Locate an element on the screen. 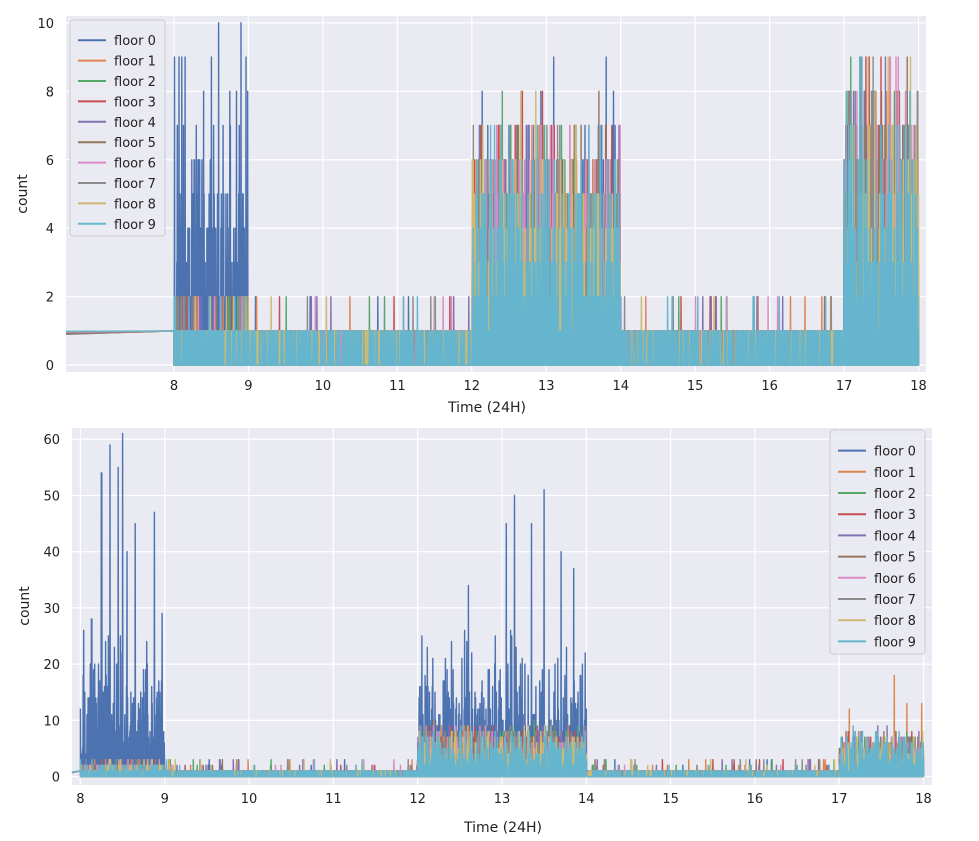 The image size is (979, 841). bottom-legend-label: floor 1 is located at coordinates (895, 473).